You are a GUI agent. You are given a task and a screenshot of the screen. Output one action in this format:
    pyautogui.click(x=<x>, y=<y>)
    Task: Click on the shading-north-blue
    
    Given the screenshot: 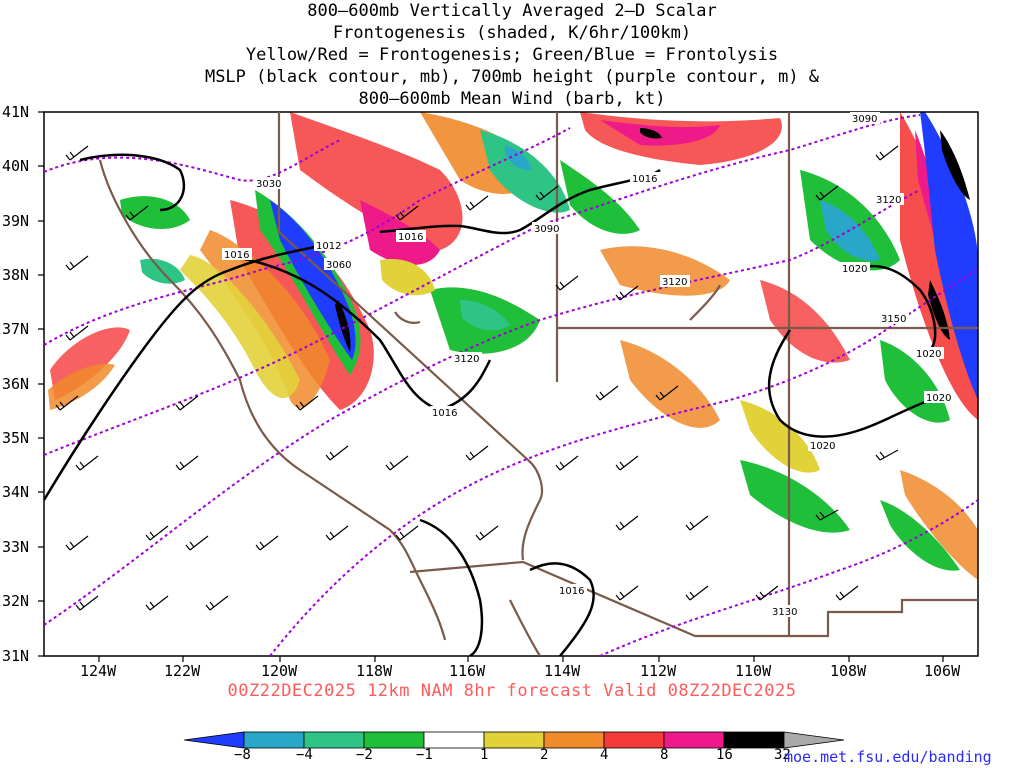 What is the action you would take?
    pyautogui.click(x=518, y=158)
    